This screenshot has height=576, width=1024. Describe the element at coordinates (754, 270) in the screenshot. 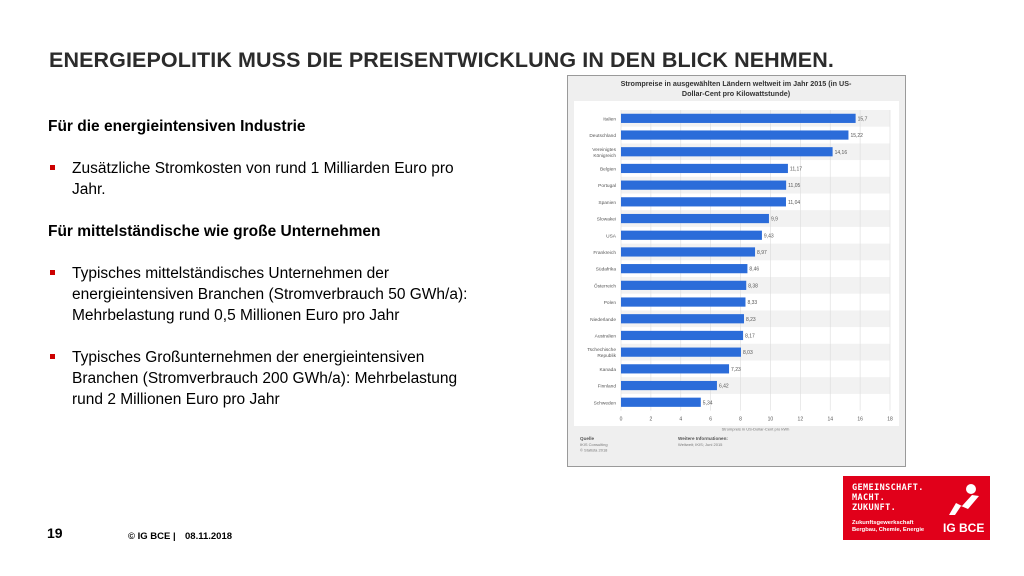

I see `chart-value-label: 8,46` at that location.